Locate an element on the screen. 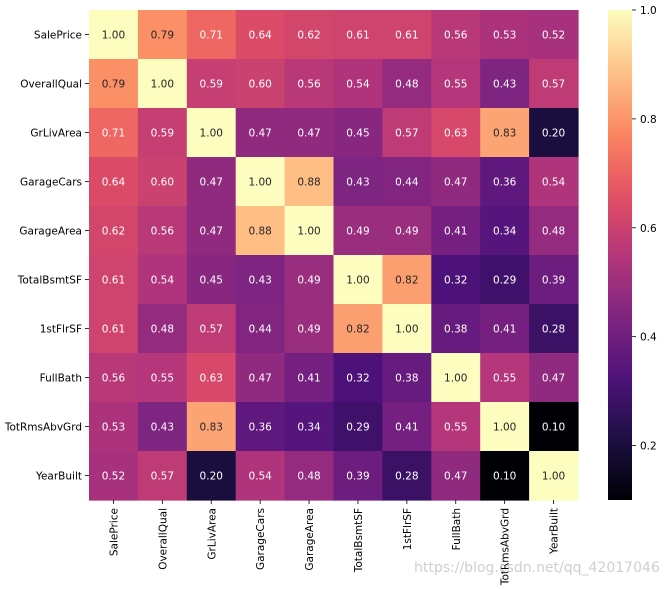  heatmap-cell-value: 0.41 is located at coordinates (504, 330).